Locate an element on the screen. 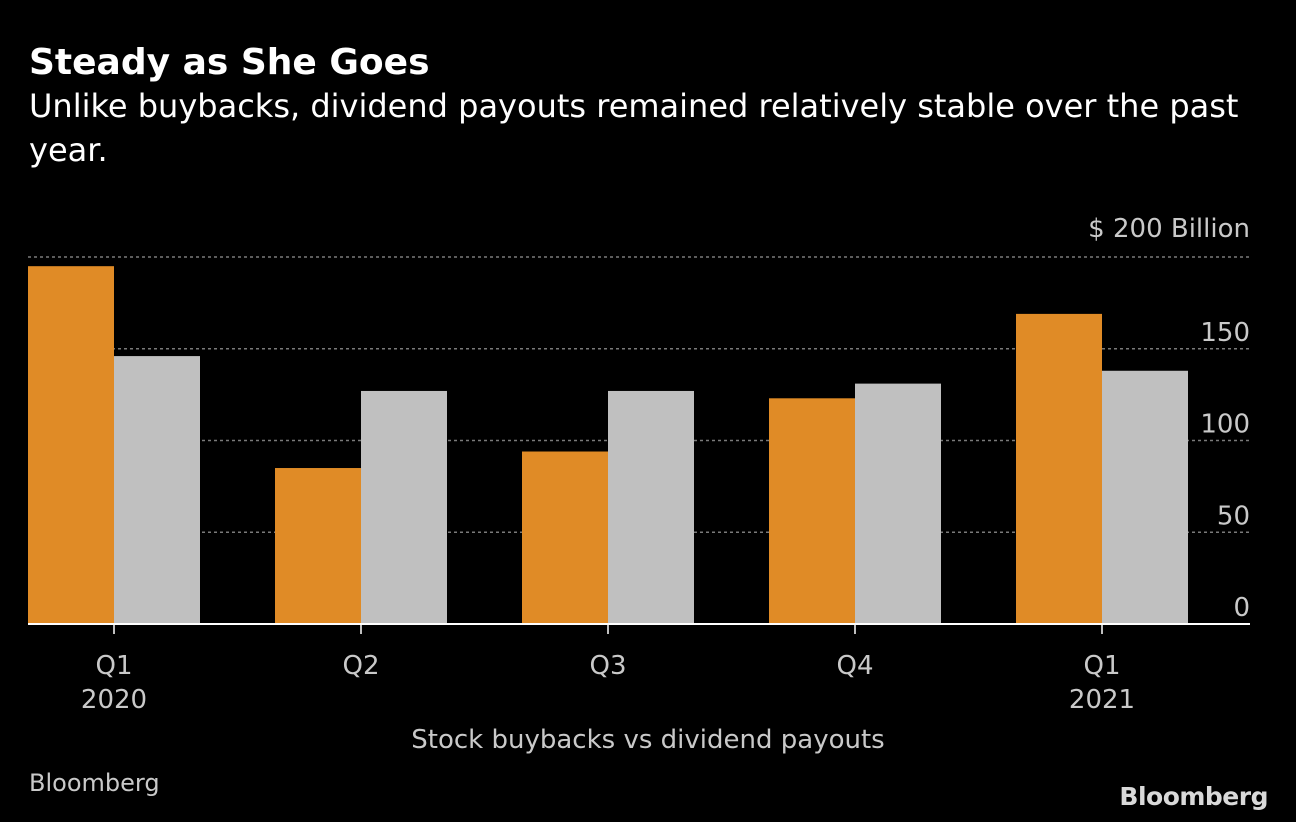 This screenshot has width=1296, height=822. axes is located at coordinates (639, 628).